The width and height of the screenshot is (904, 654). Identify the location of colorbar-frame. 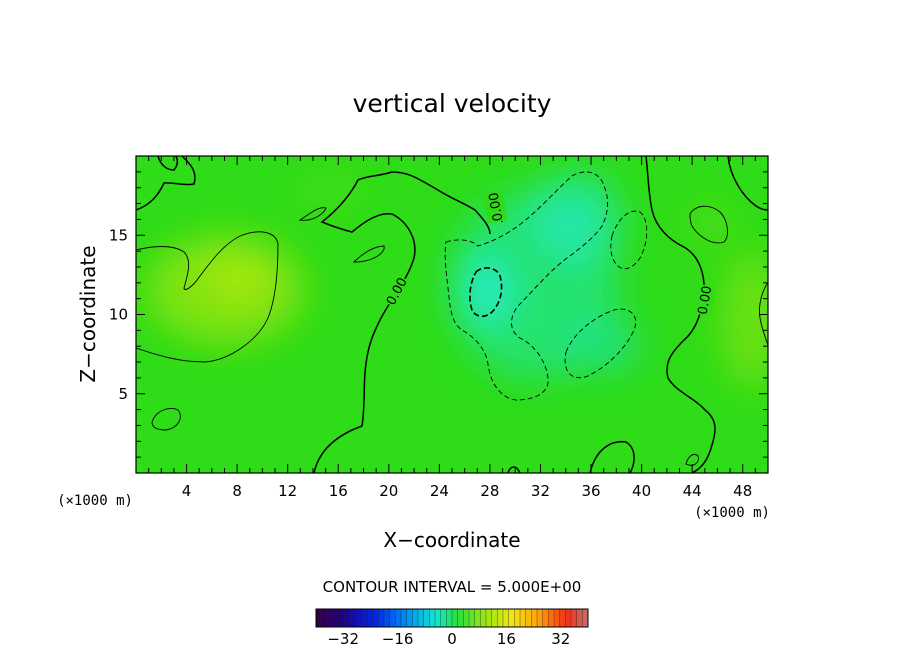
(452, 618).